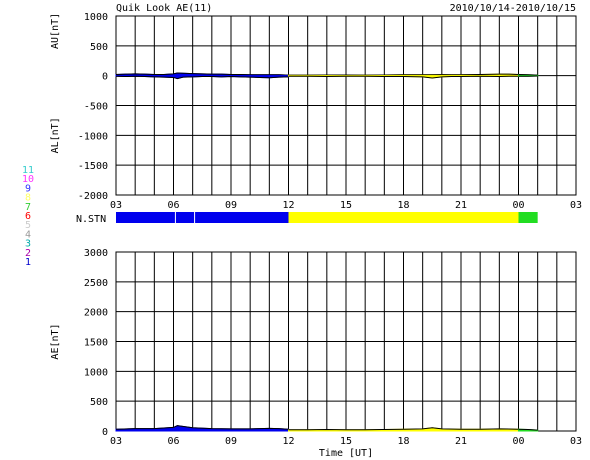  I want to click on legend-station-1: 1, so click(28, 262).